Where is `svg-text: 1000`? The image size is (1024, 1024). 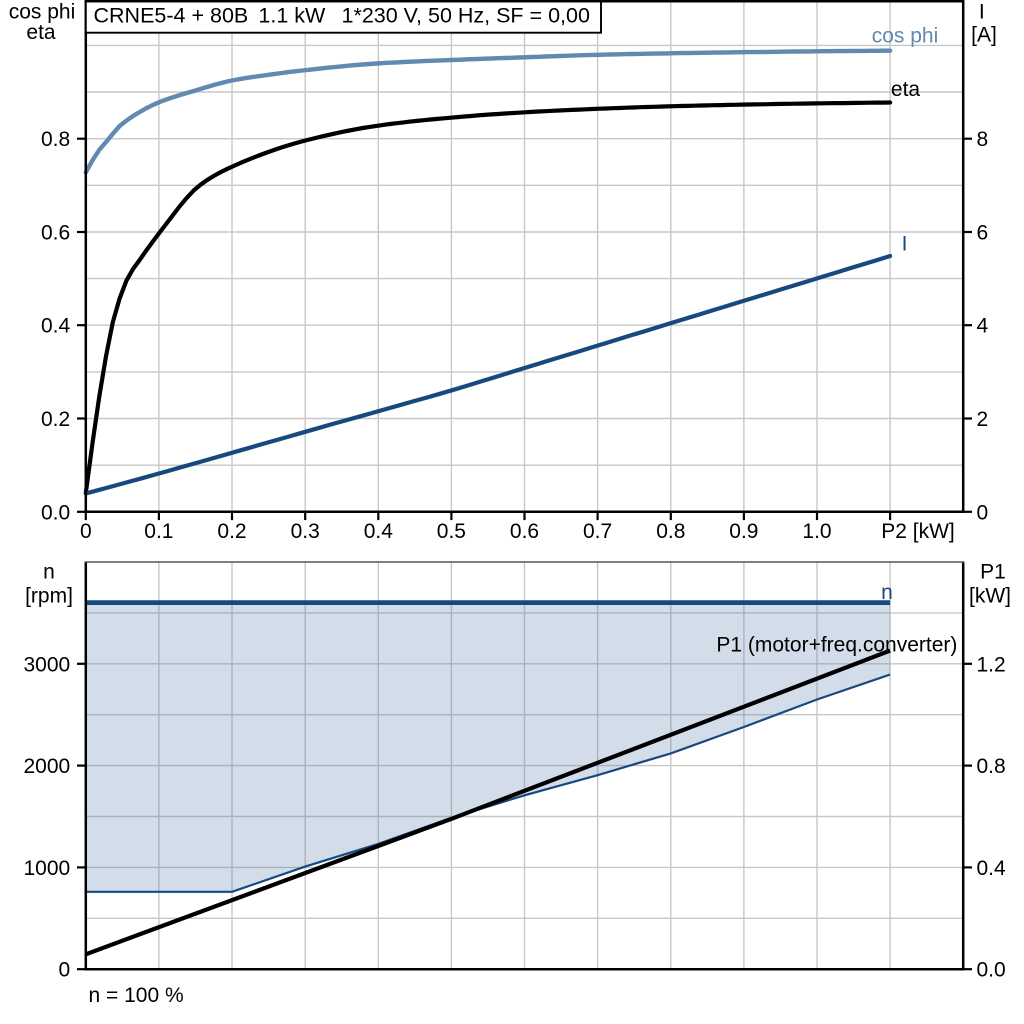
svg-text: 1000 is located at coordinates (46, 868).